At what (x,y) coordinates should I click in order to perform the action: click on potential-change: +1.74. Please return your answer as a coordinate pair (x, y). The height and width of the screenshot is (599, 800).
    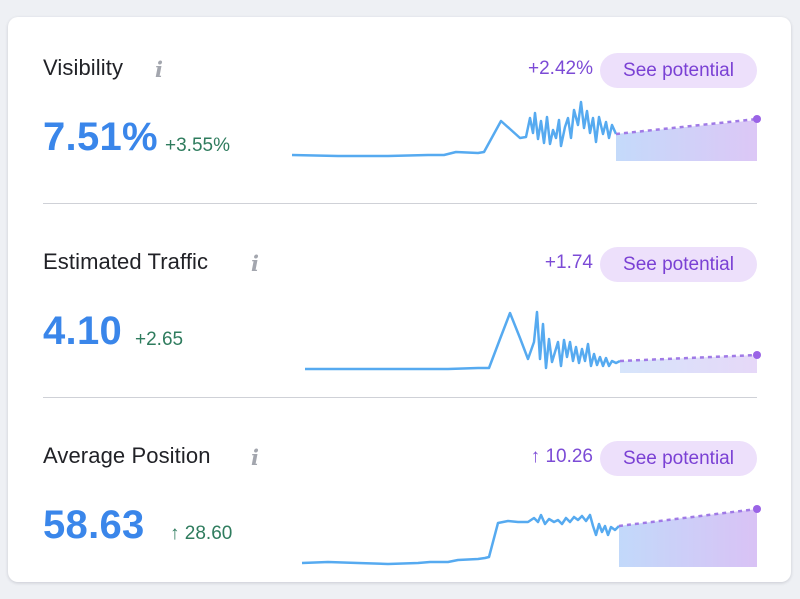
    Looking at the image, I should click on (568, 262).